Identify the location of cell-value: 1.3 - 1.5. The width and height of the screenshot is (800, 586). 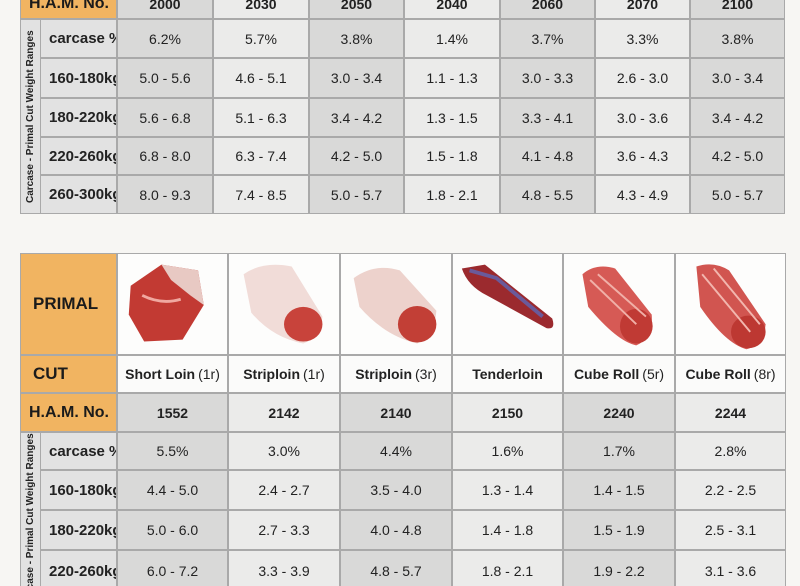
(452, 117).